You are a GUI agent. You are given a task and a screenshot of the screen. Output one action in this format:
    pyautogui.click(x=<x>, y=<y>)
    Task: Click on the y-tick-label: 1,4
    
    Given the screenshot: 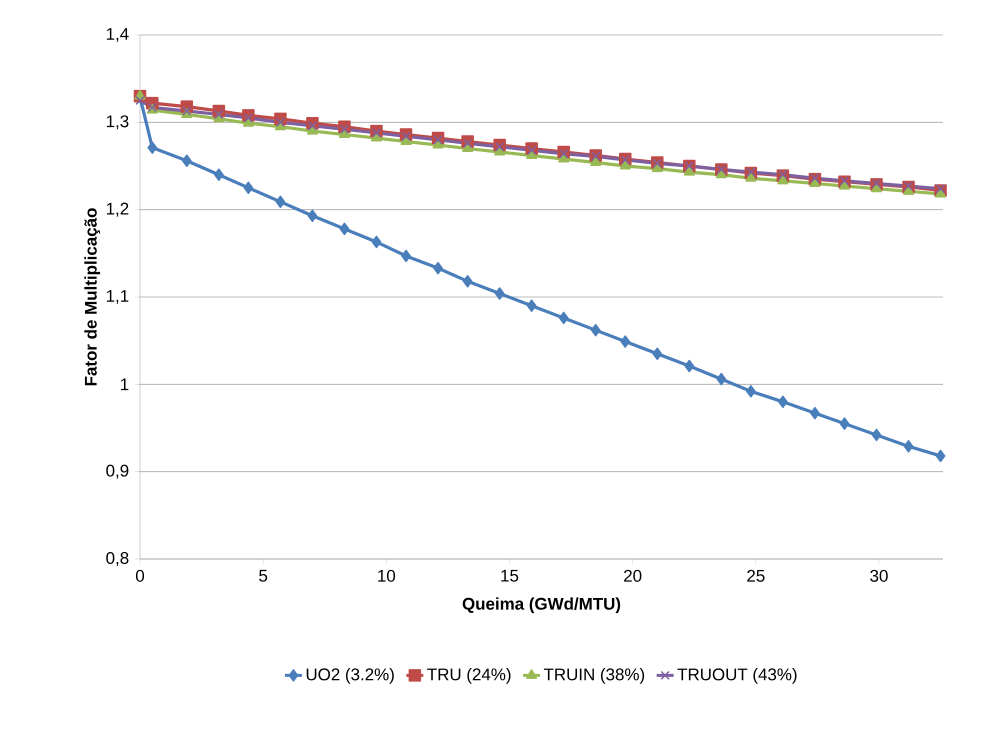 What is the action you would take?
    pyautogui.click(x=117, y=35)
    